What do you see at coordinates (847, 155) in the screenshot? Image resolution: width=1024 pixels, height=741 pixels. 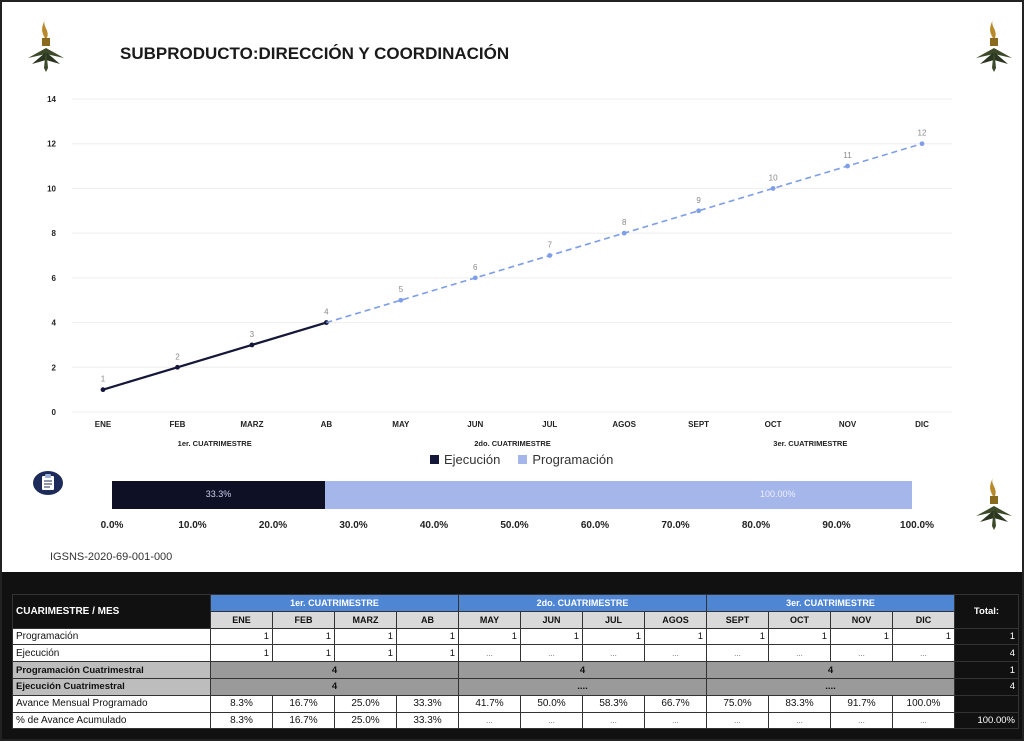 I see `data-label: 11` at bounding box center [847, 155].